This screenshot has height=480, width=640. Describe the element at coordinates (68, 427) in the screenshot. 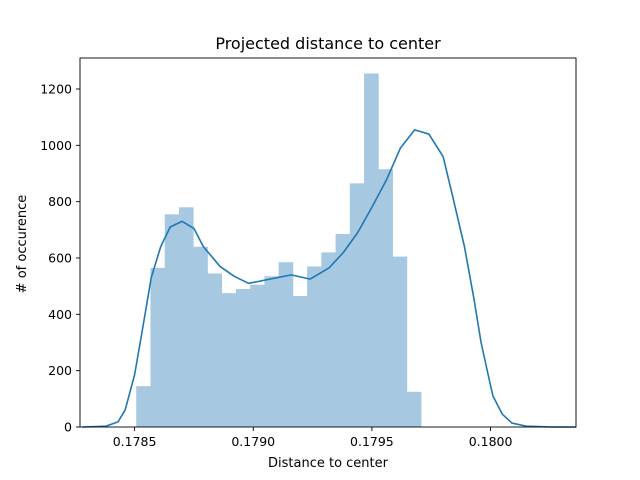

I see `y-tick-label: 0` at that location.